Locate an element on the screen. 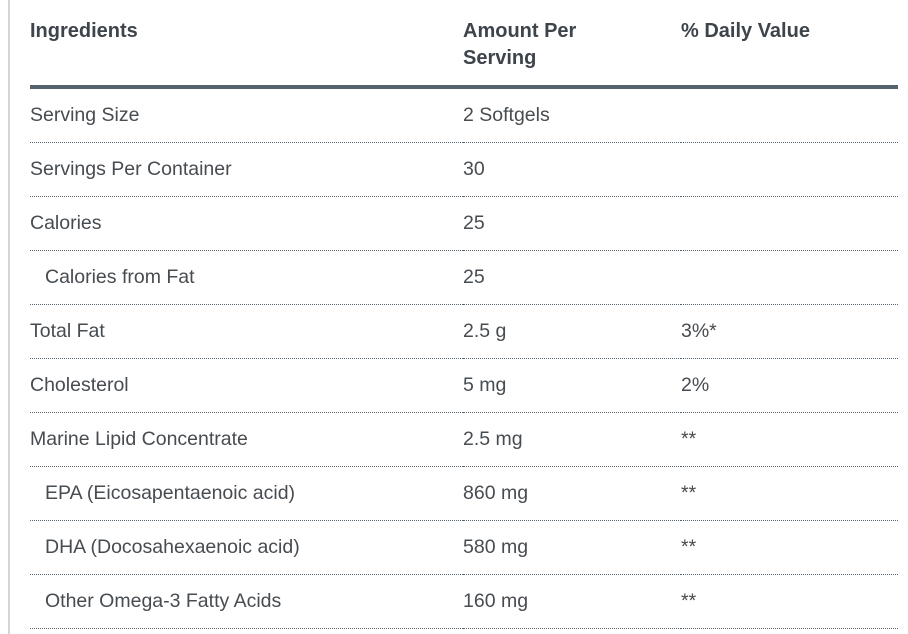 The width and height of the screenshot is (908, 634). table-row: EPA (Eicosapentaenoic acid) 860 mg ** is located at coordinates (464, 493).